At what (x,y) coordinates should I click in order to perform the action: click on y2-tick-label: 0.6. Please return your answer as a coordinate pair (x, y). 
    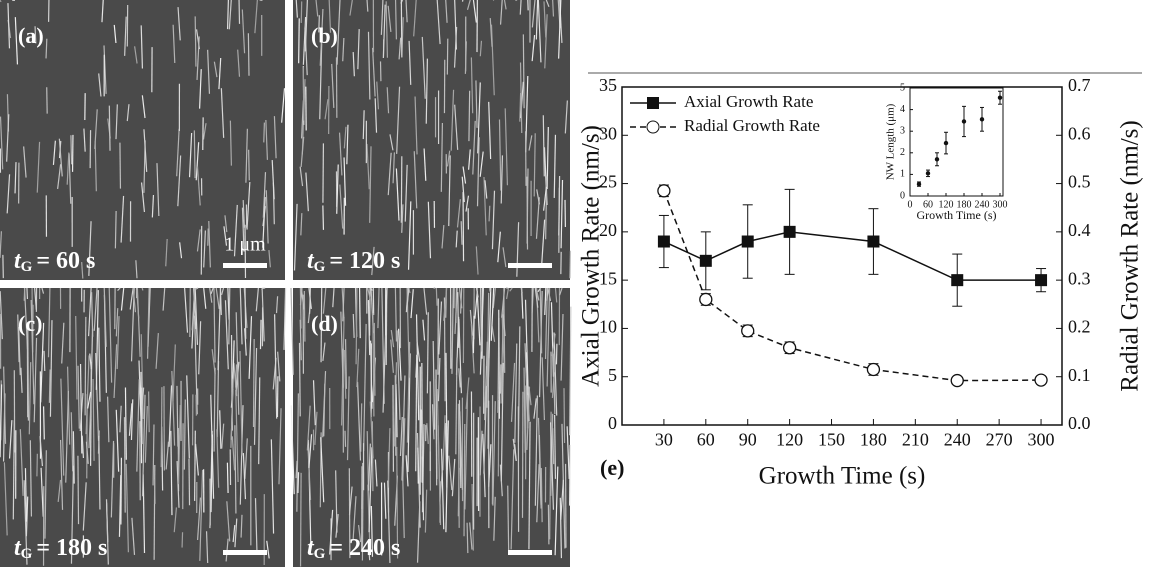
    Looking at the image, I should click on (1079, 133).